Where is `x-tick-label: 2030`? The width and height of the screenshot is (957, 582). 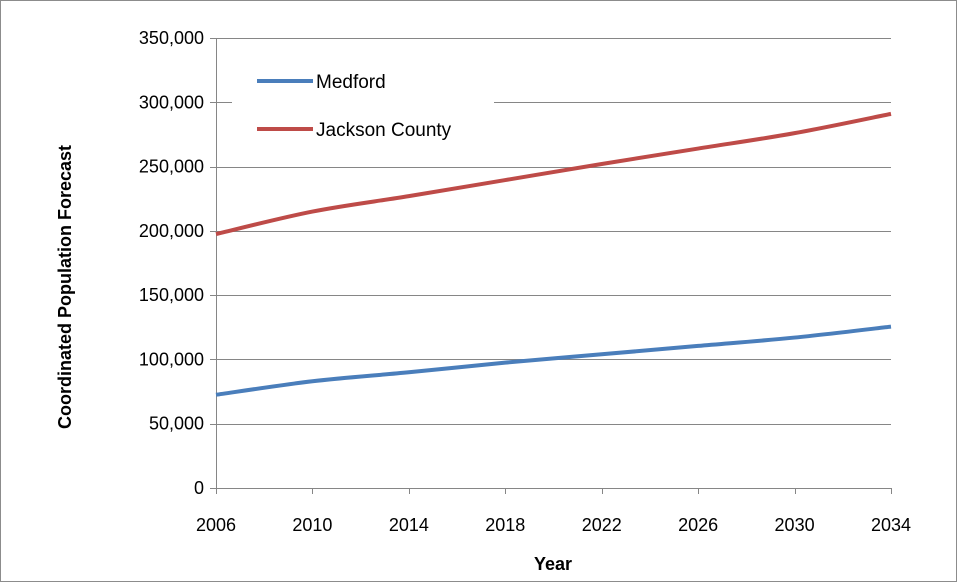
x-tick-label: 2030 is located at coordinates (795, 525).